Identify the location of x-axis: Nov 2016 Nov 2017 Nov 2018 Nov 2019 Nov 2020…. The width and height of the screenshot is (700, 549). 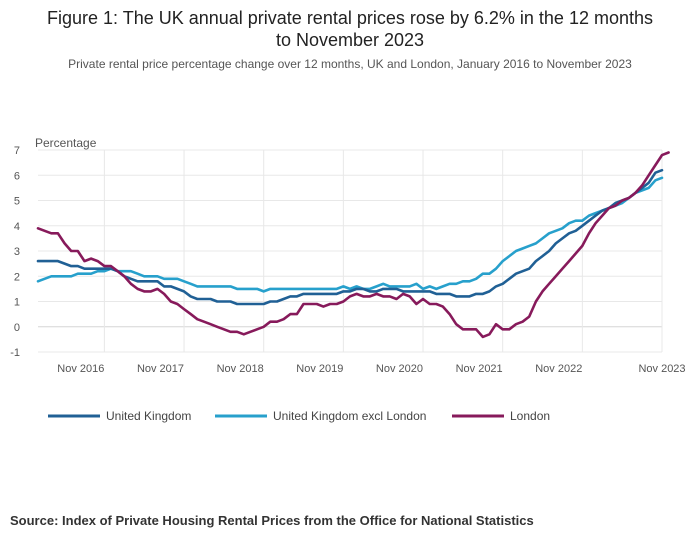
(371, 369).